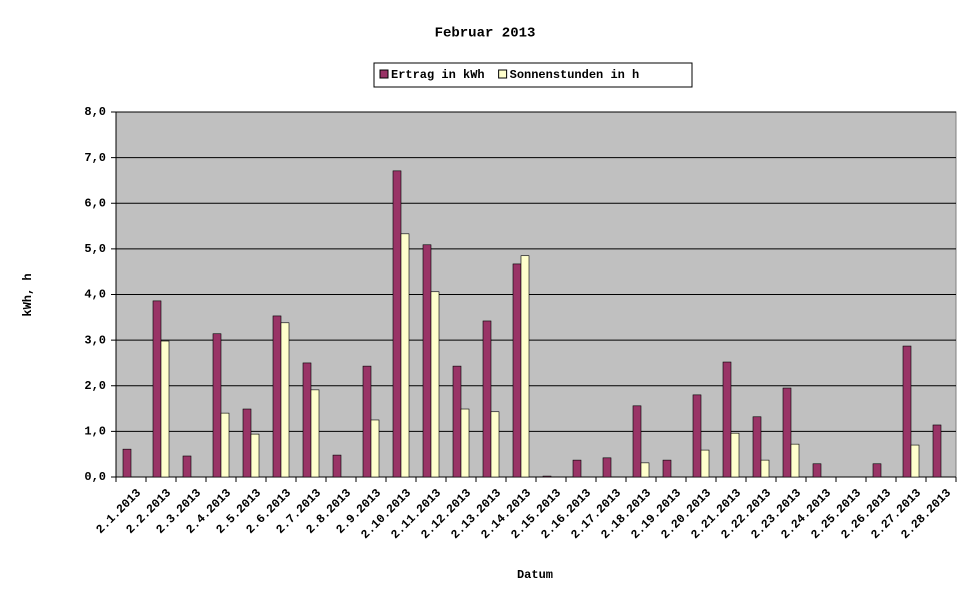 Image resolution: width=970 pixels, height=604 pixels. Describe the element at coordinates (95, 340) in the screenshot. I see `y-tick-label: 3,0` at that location.